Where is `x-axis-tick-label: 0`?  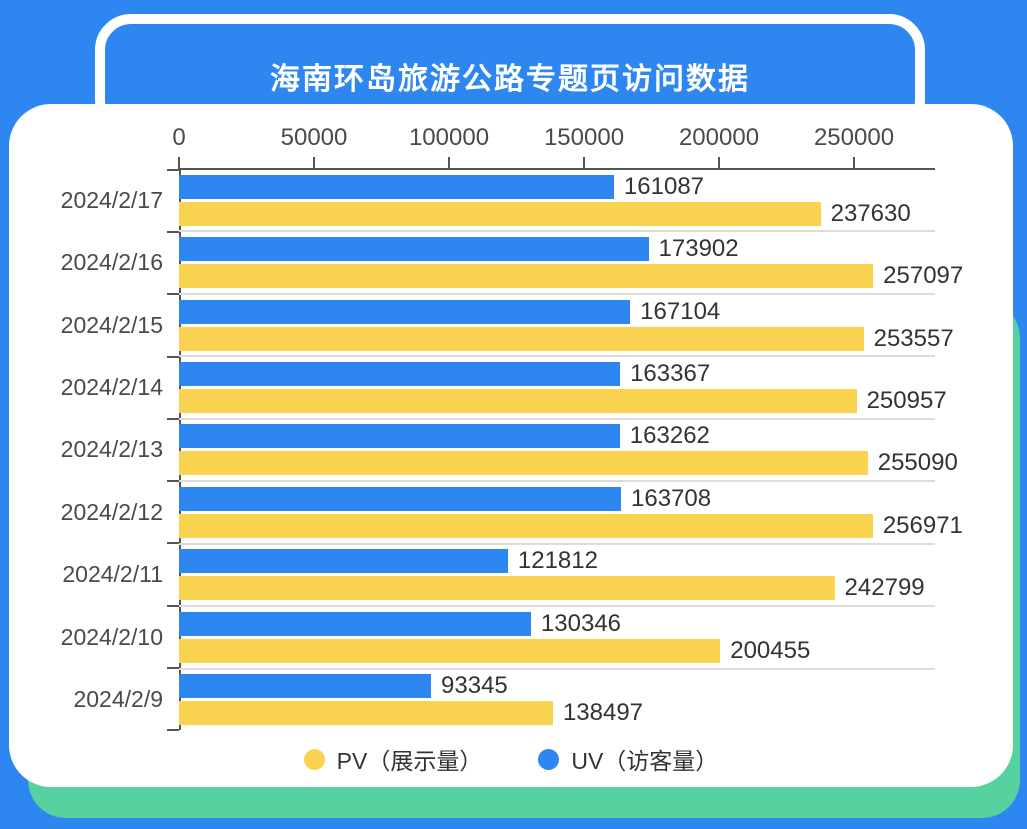
x-axis-tick-label: 0 is located at coordinates (179, 137).